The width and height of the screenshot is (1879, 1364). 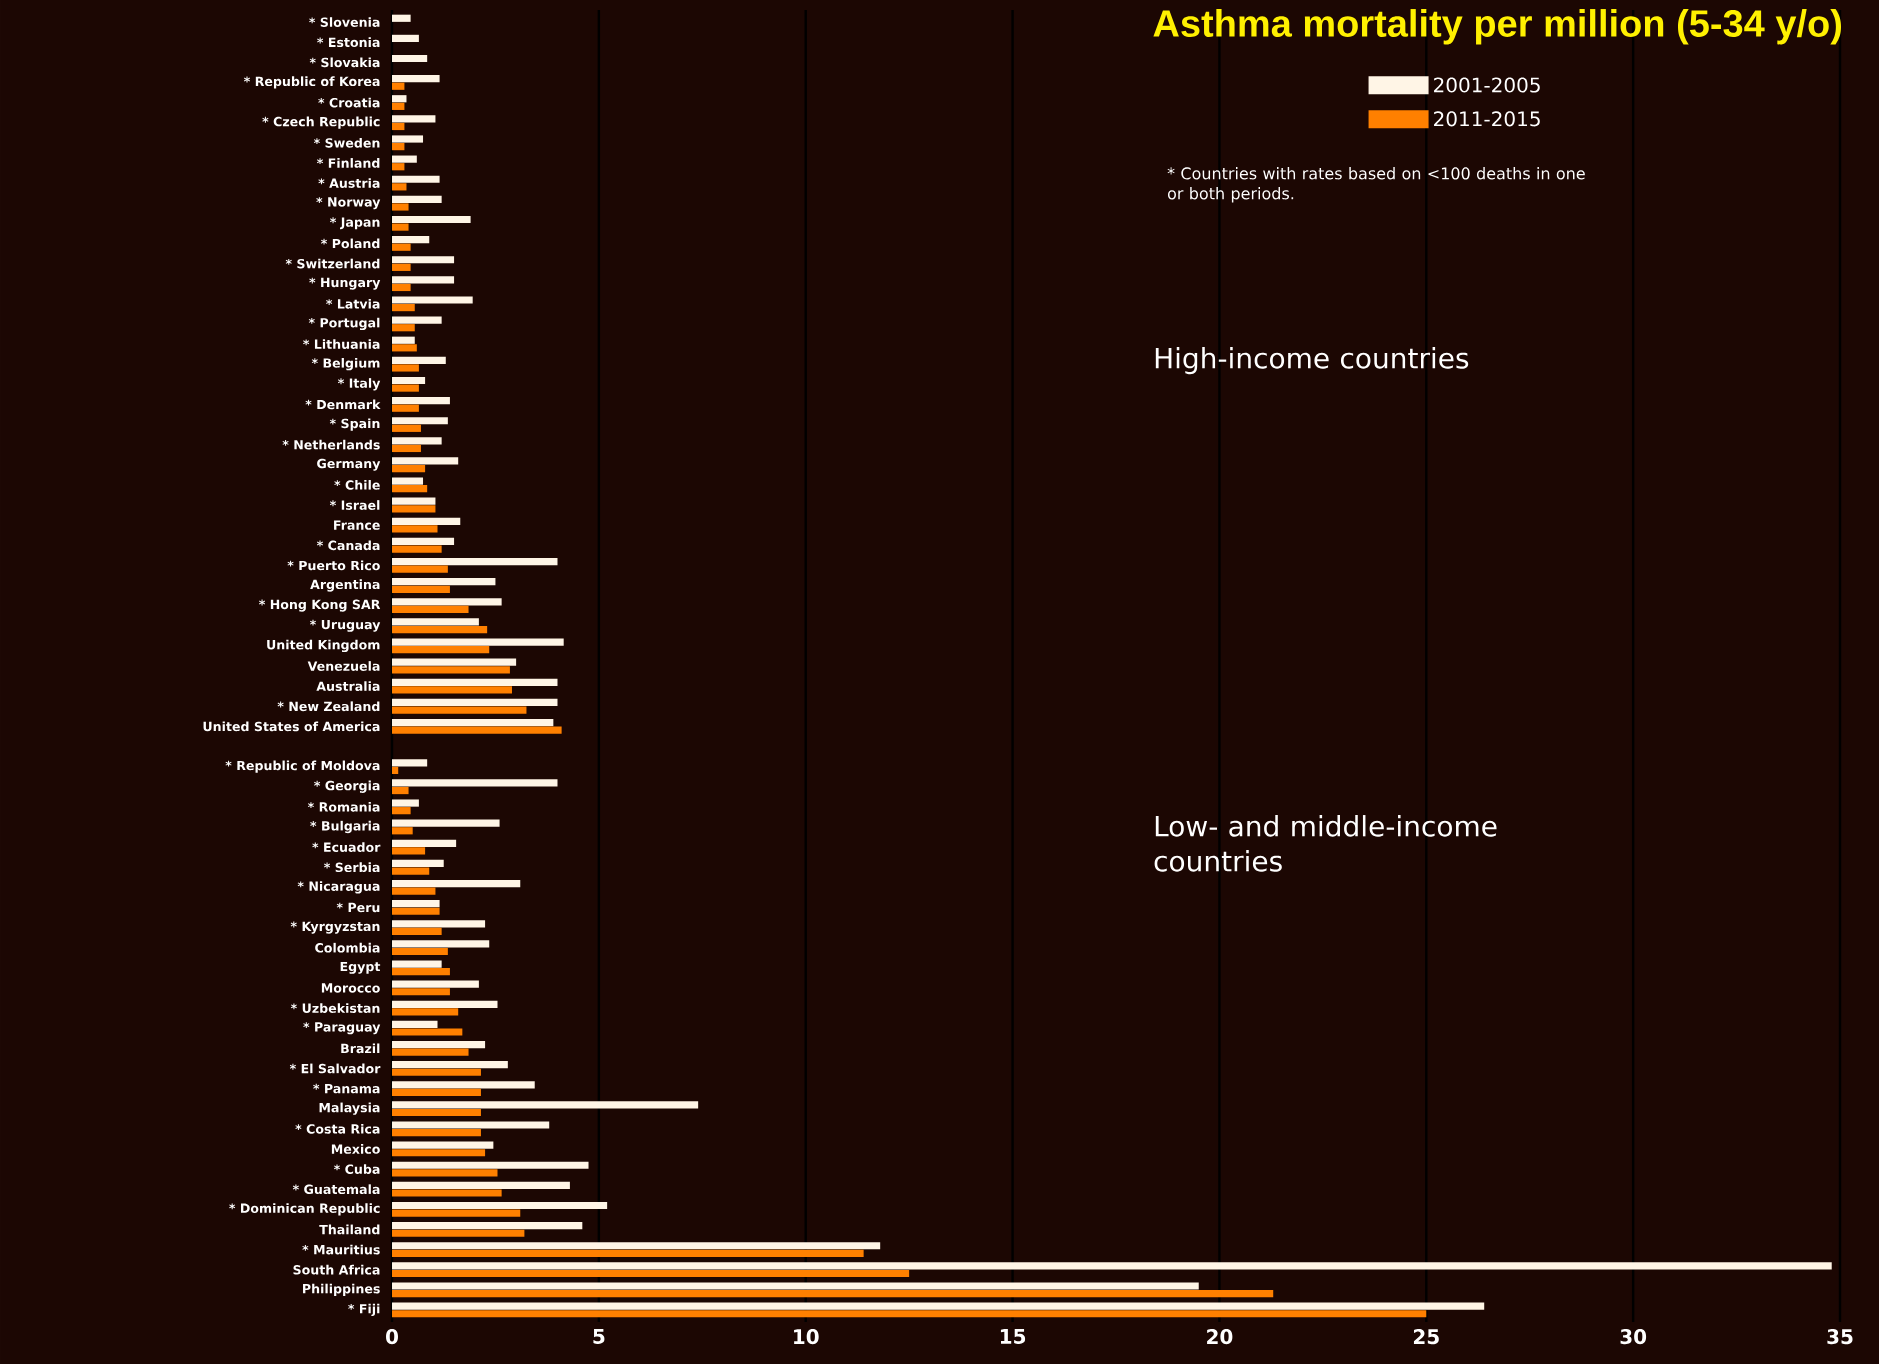 What do you see at coordinates (347, 947) in the screenshot?
I see `y-tick-label: Colombia` at bounding box center [347, 947].